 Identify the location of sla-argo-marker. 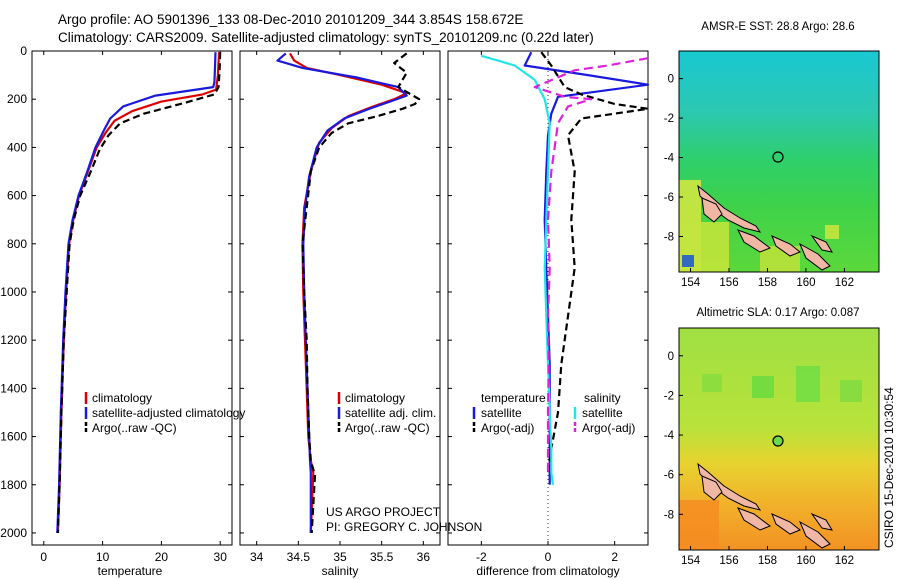
(778, 441).